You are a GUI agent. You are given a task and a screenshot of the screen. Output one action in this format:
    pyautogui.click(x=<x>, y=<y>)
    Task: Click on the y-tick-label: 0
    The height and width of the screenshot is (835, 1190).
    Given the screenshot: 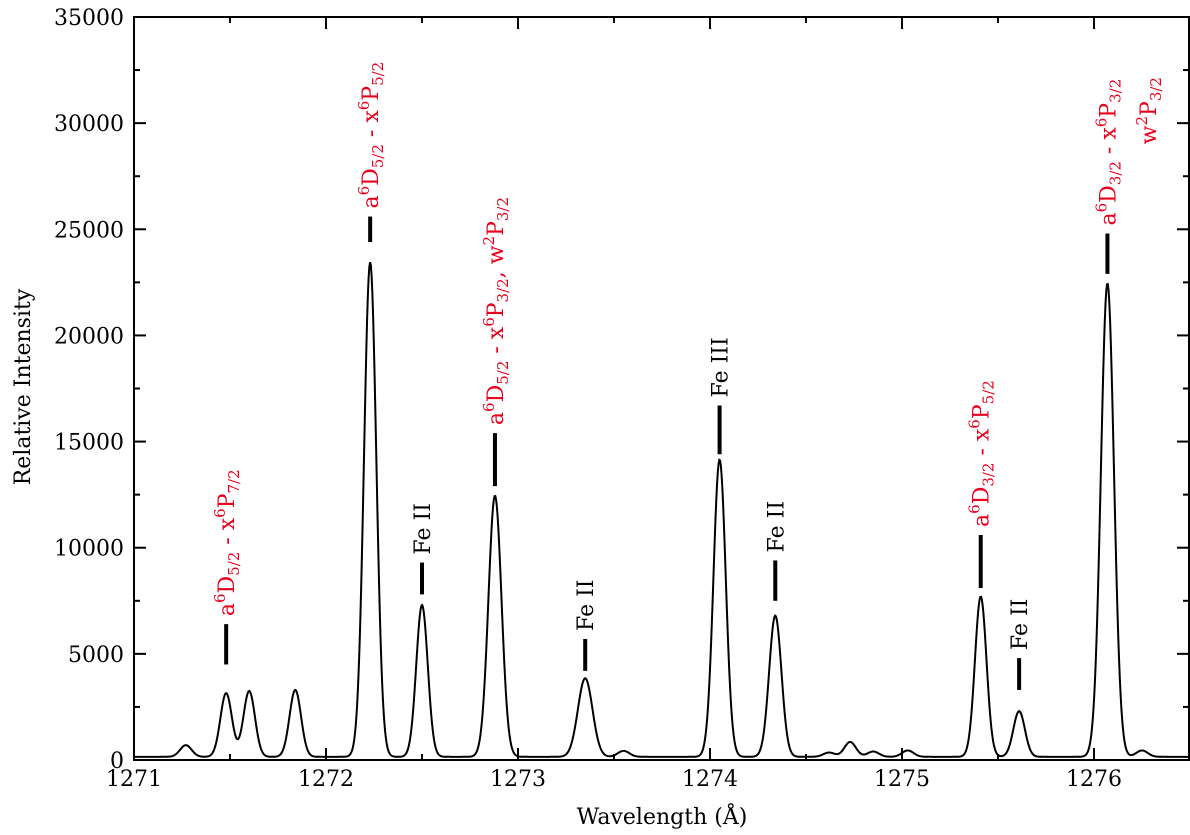 What is the action you would take?
    pyautogui.click(x=117, y=761)
    